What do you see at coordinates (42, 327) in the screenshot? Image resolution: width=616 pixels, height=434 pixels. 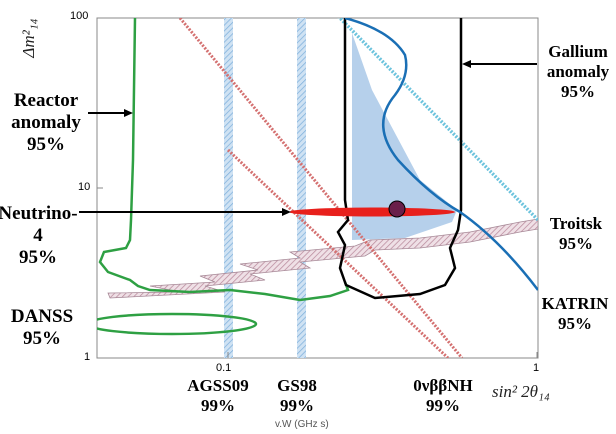 I see `danss-label: DANSS 95%` at bounding box center [42, 327].